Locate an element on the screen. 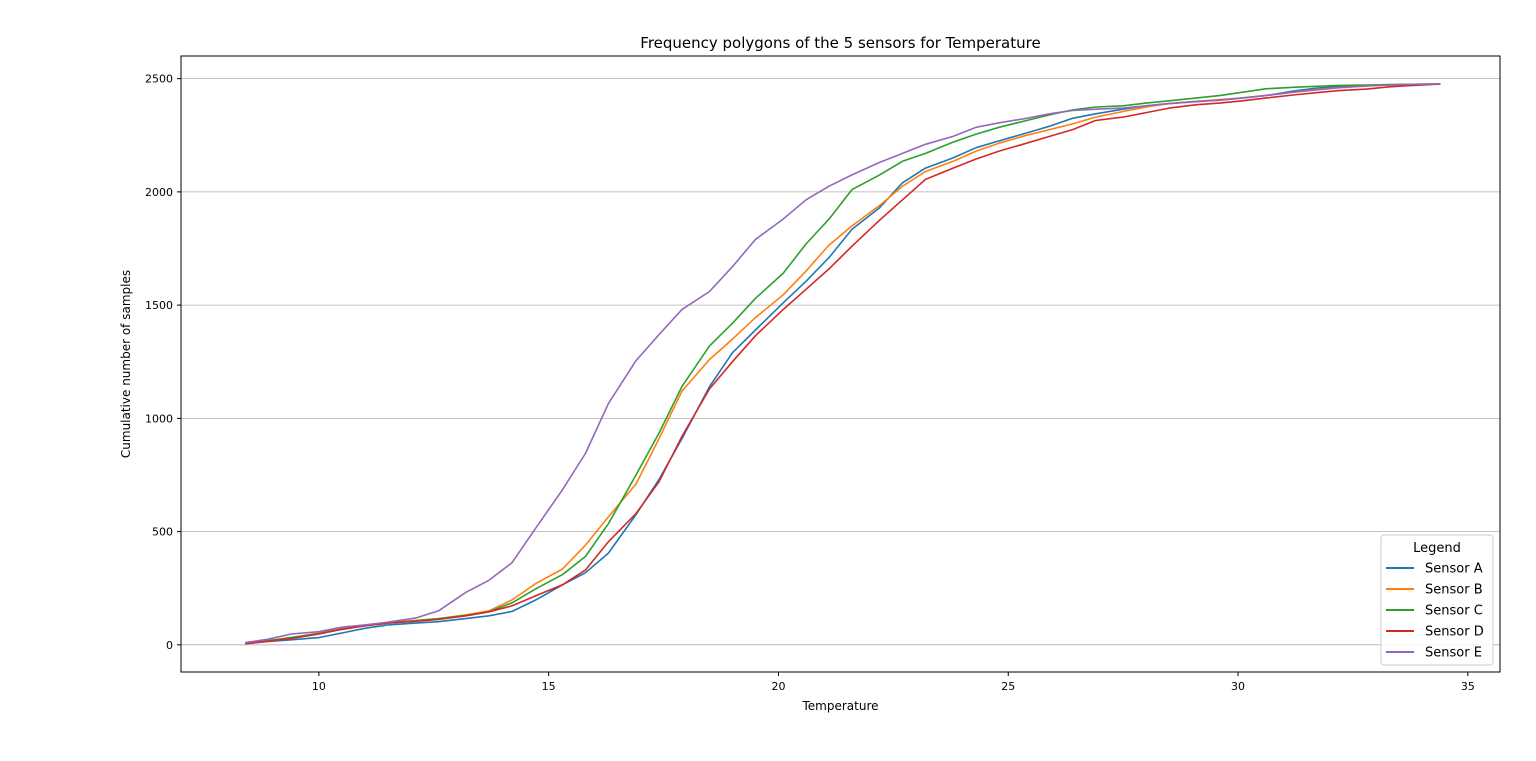  legend-title: Legend is located at coordinates (1437, 548).